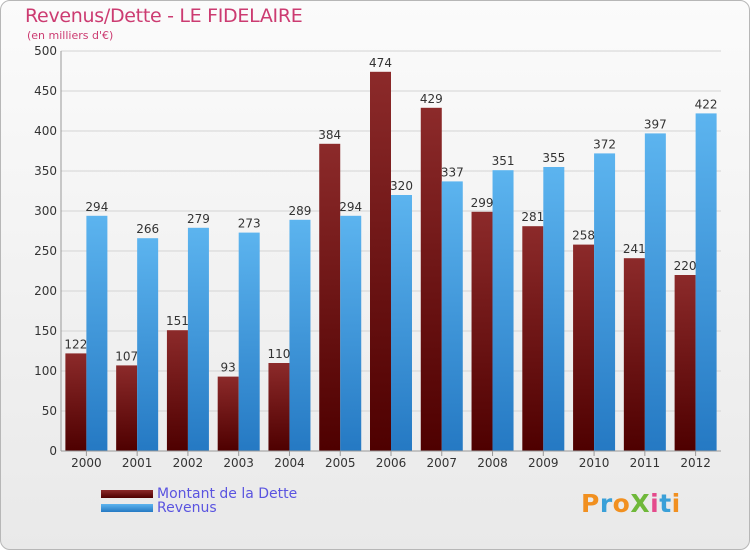  Describe the element at coordinates (127, 494) in the screenshot. I see `legend-swatch-dette` at that location.